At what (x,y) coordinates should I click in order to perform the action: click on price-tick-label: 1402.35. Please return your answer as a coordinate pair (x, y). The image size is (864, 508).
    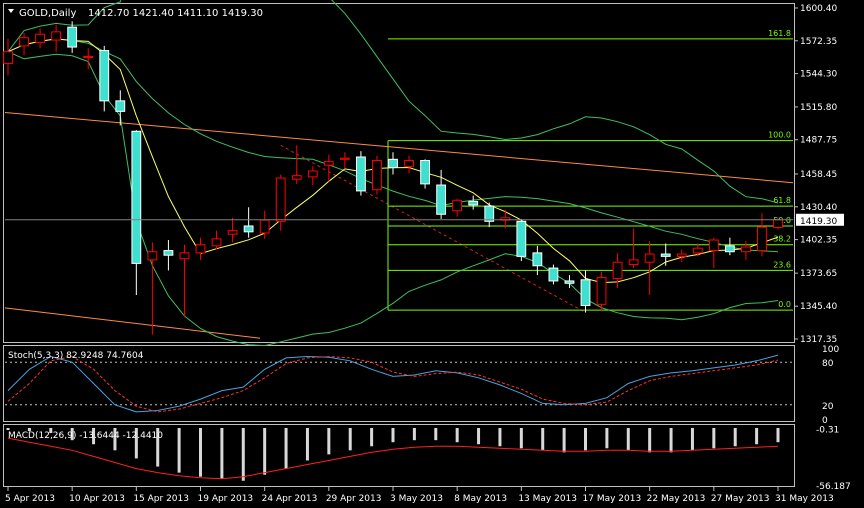
    Looking at the image, I should click on (818, 241).